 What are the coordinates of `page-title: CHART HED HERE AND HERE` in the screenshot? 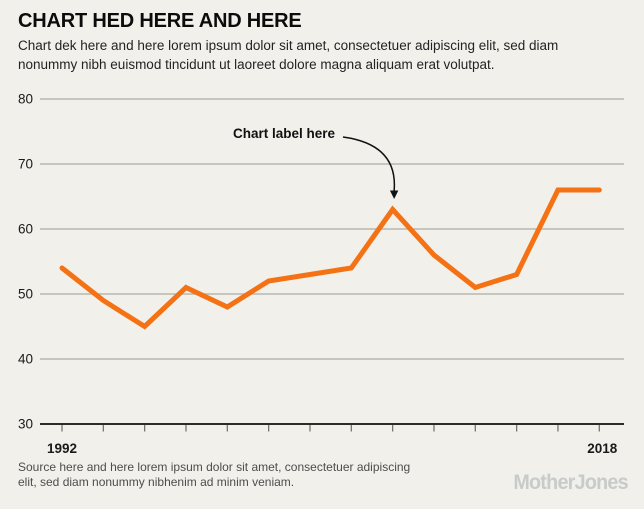 It's located at (160, 21).